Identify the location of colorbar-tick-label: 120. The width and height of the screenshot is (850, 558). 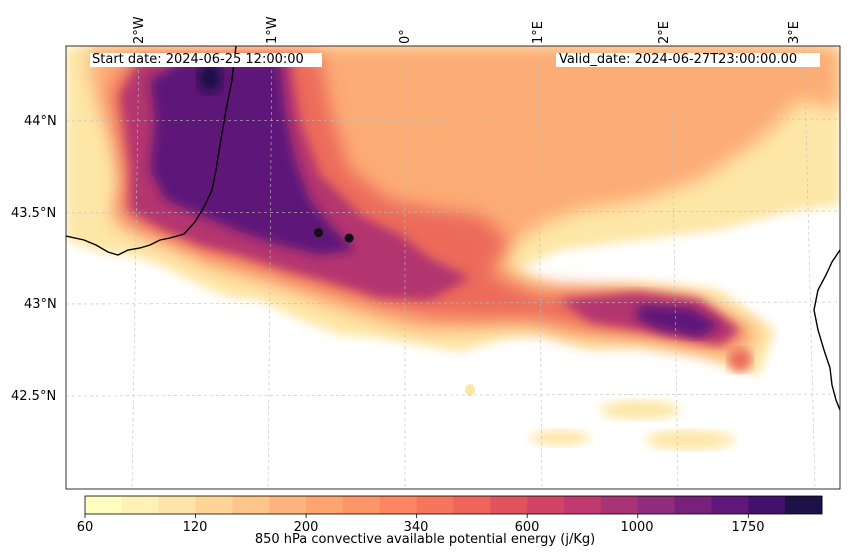
(195, 527).